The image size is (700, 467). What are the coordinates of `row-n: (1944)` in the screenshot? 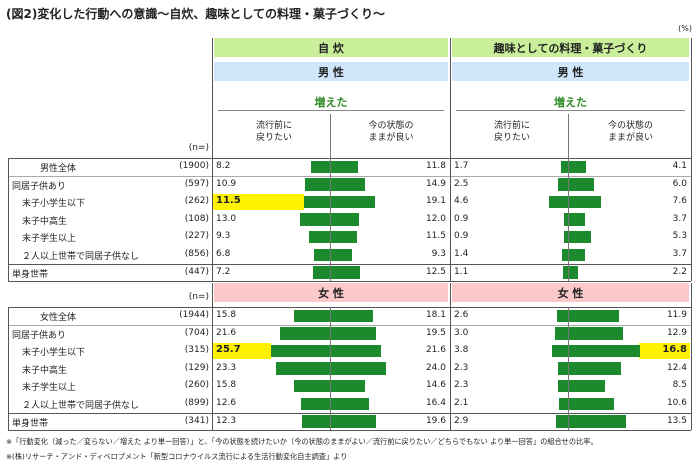 It's located at (194, 315).